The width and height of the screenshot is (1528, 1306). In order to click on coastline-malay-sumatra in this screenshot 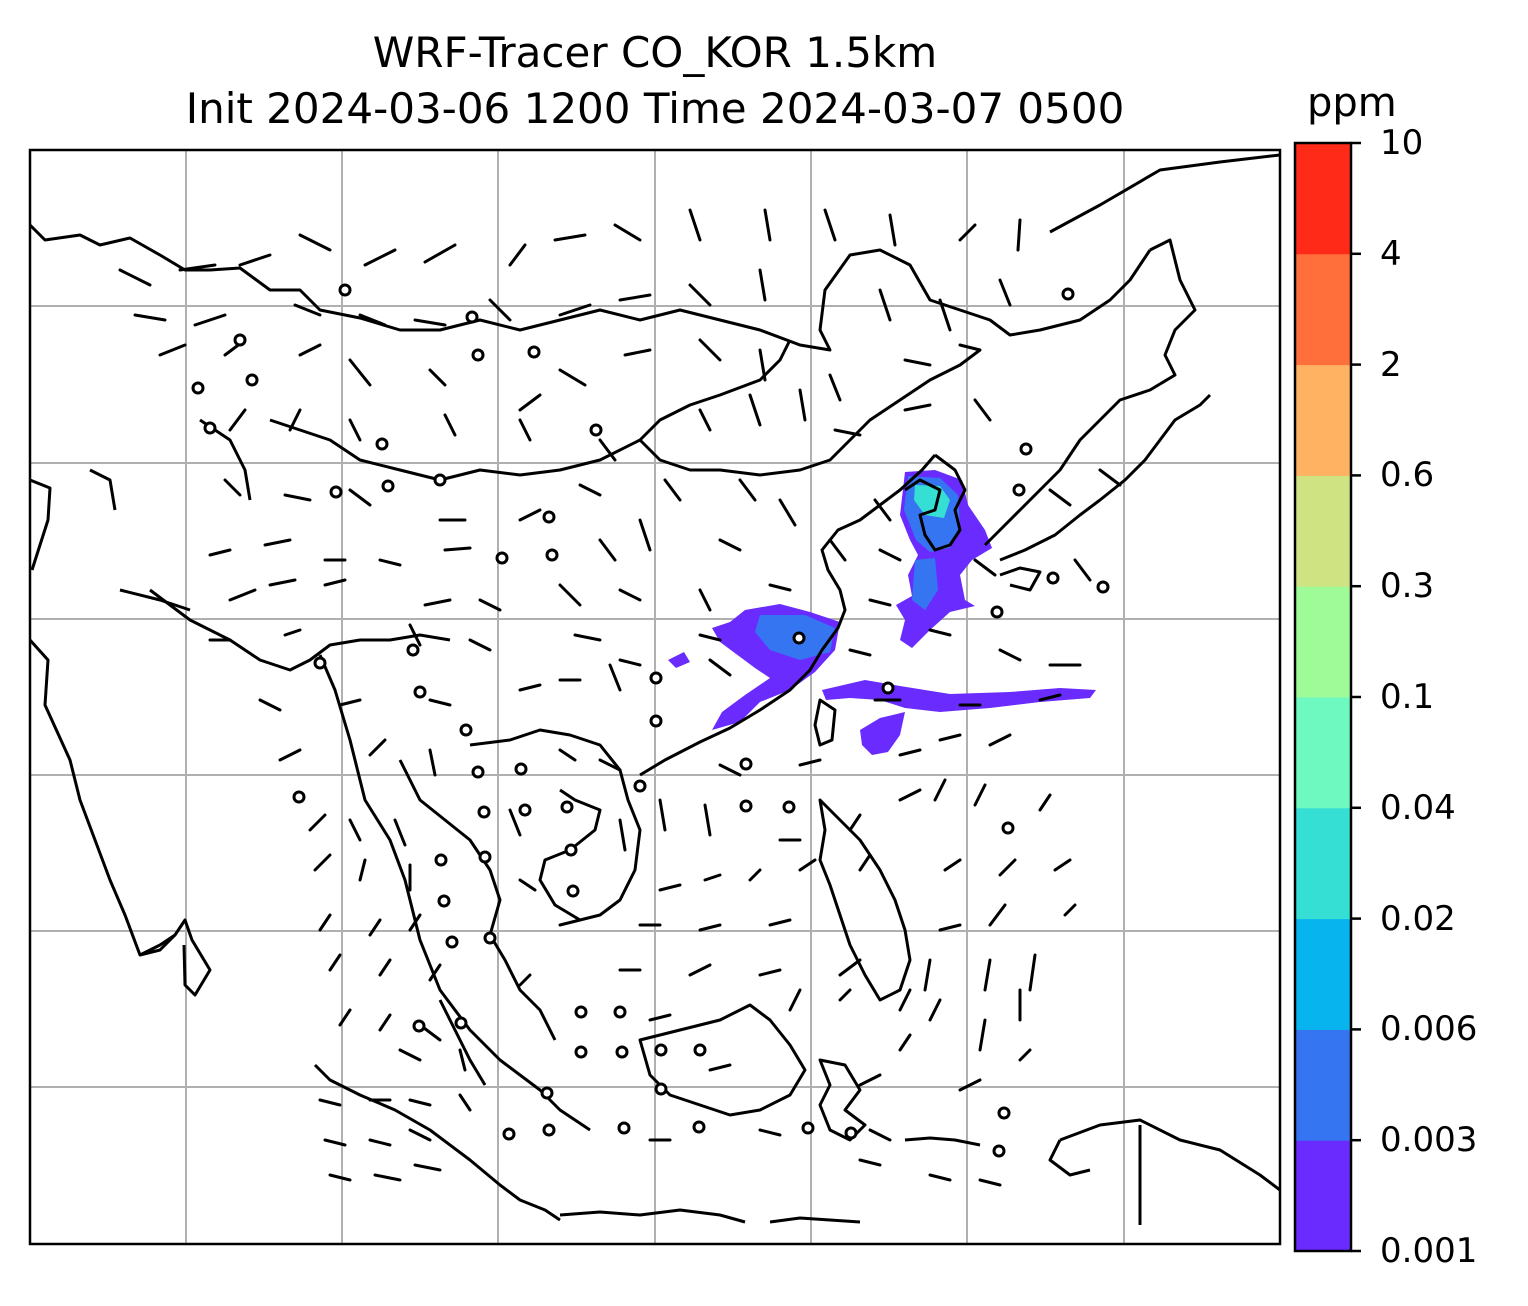, I will do `click(437, 1110)`.